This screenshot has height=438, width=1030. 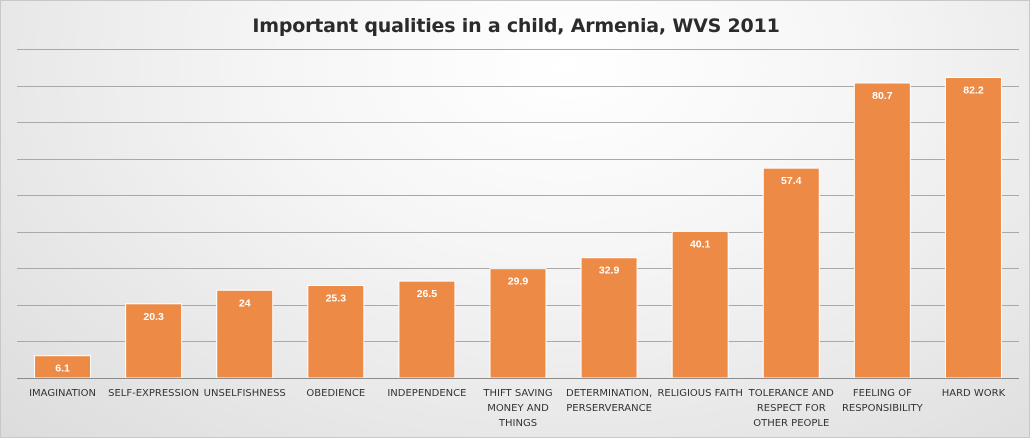 What do you see at coordinates (62, 369) in the screenshot?
I see `data-label-1: 6.1` at bounding box center [62, 369].